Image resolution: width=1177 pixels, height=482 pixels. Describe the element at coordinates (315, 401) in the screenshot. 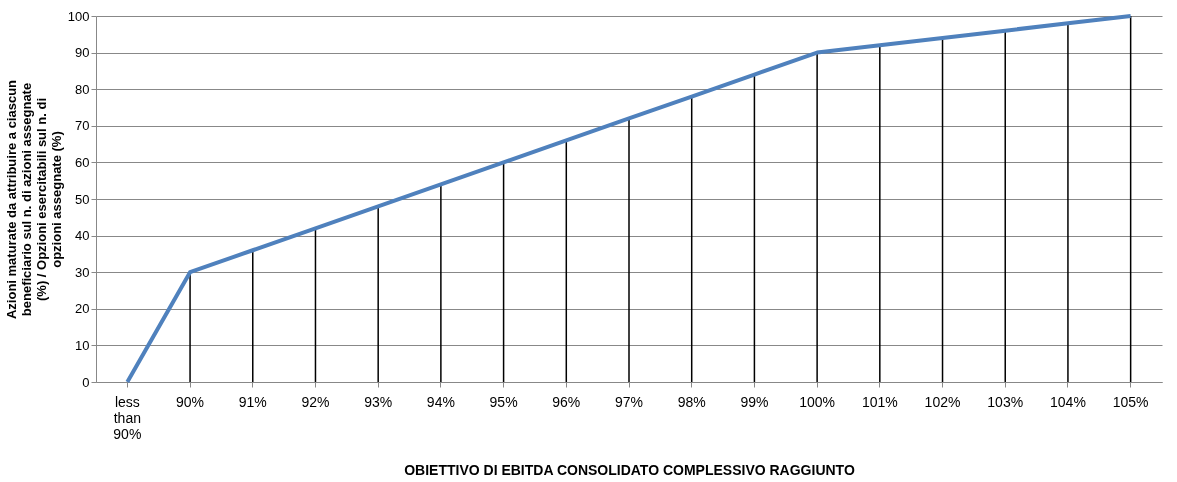

I see `x-tick-label: 92%` at that location.